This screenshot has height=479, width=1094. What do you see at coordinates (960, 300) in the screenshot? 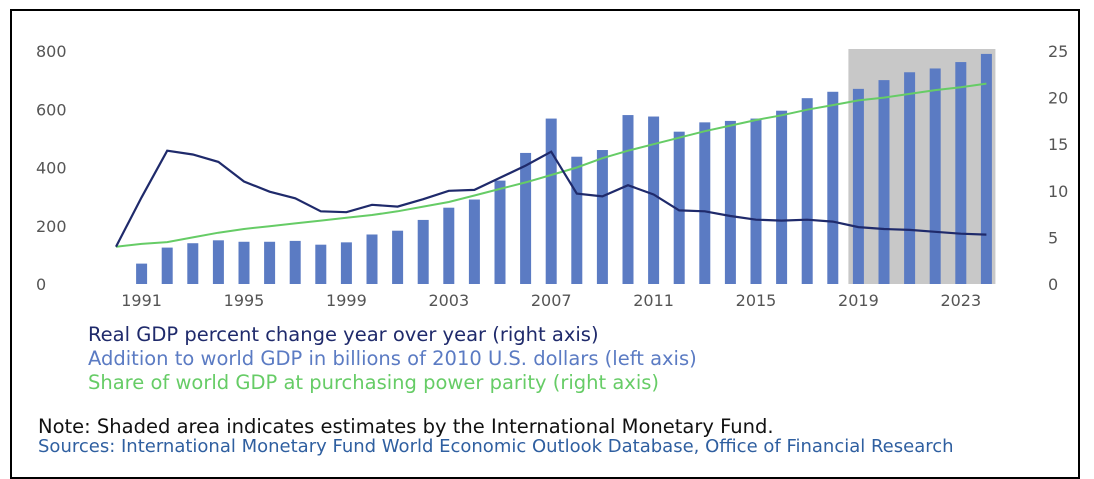
I see `x-tick-2023: 2023` at bounding box center [960, 300].